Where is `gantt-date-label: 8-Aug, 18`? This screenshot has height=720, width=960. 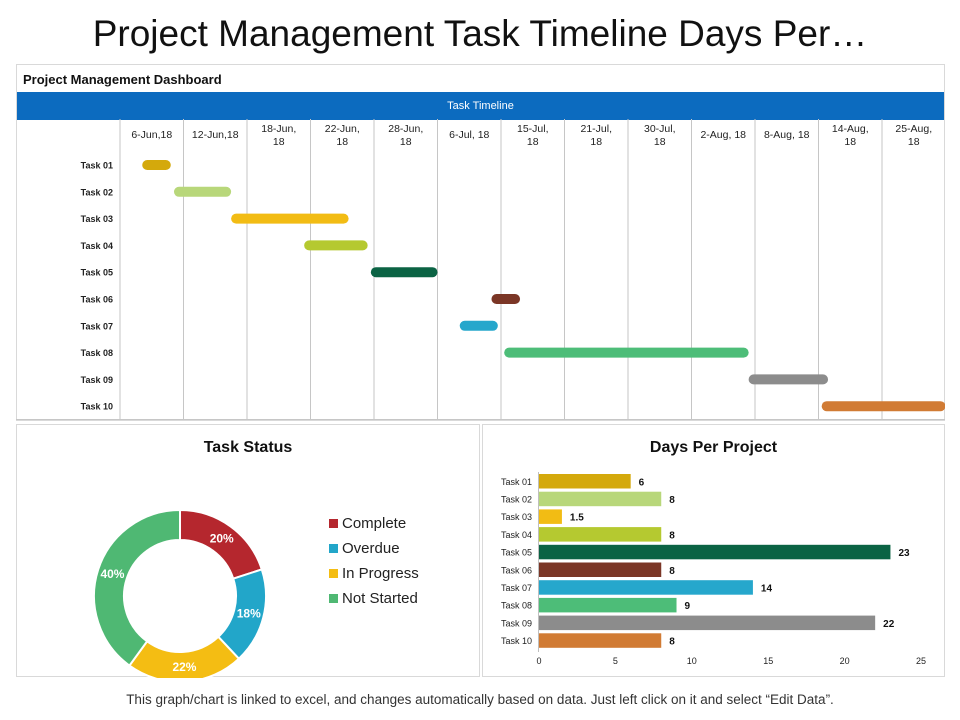
gantt-date-label: 8-Aug, 18 is located at coordinates (787, 135).